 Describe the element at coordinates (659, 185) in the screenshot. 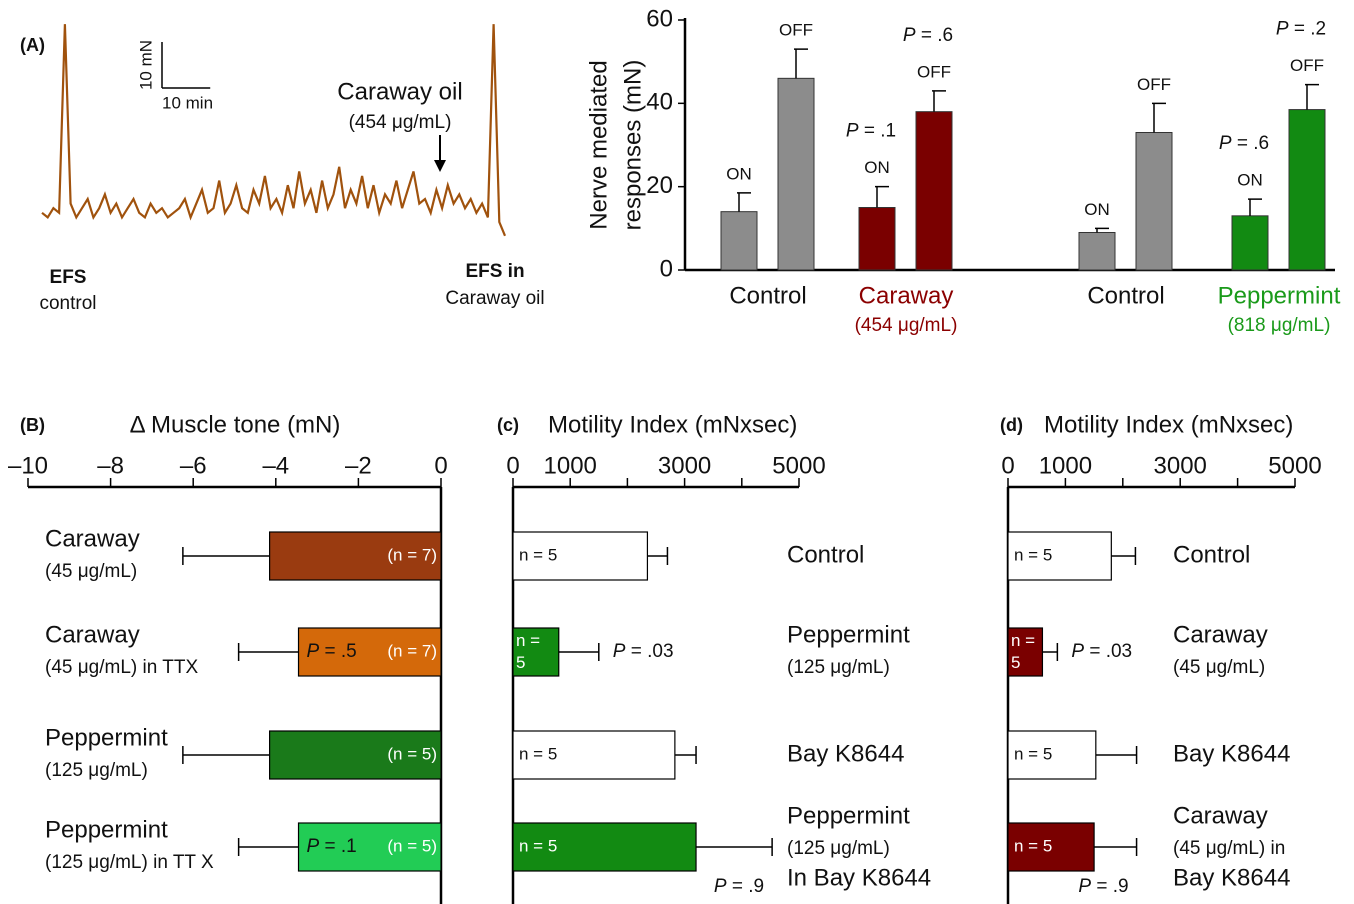

I see `y-tick-label: 20` at that location.